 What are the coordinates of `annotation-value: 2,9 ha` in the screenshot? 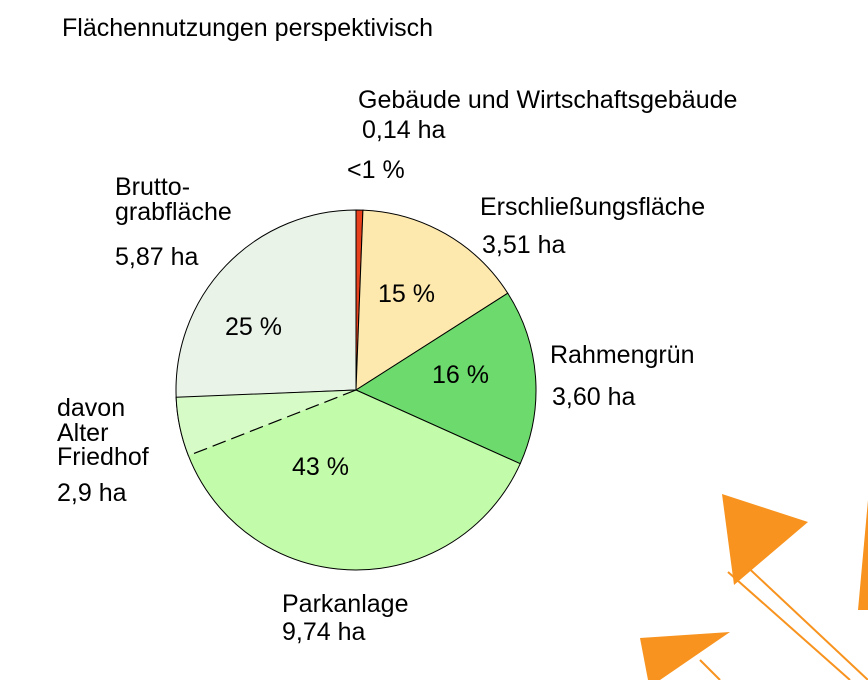 It's located at (92, 493).